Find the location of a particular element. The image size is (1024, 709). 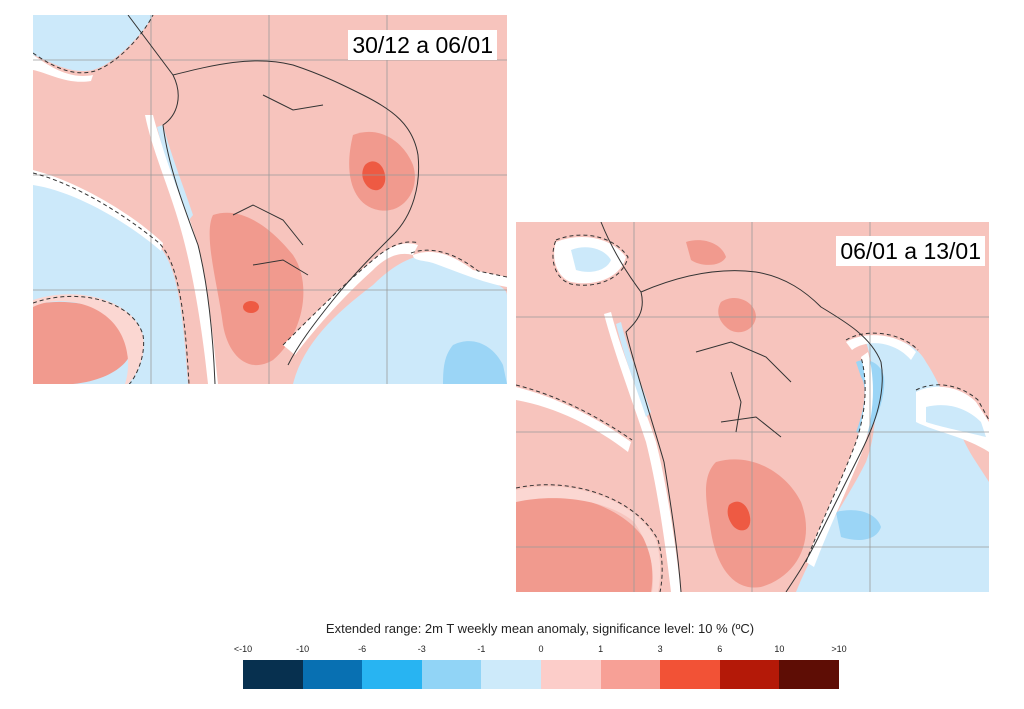

legend-tick-label: -1 is located at coordinates (481, 649).